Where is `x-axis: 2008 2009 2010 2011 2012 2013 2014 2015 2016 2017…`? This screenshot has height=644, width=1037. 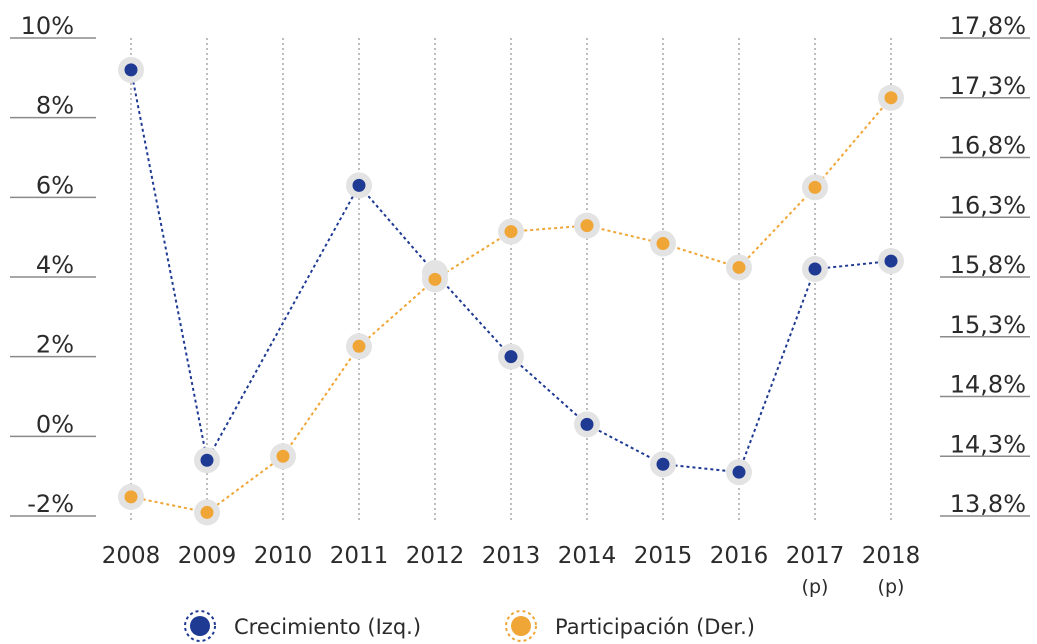
x-axis: 2008 2009 2010 2011 2012 2013 2014 2015 2016 2017… is located at coordinates (511, 570).